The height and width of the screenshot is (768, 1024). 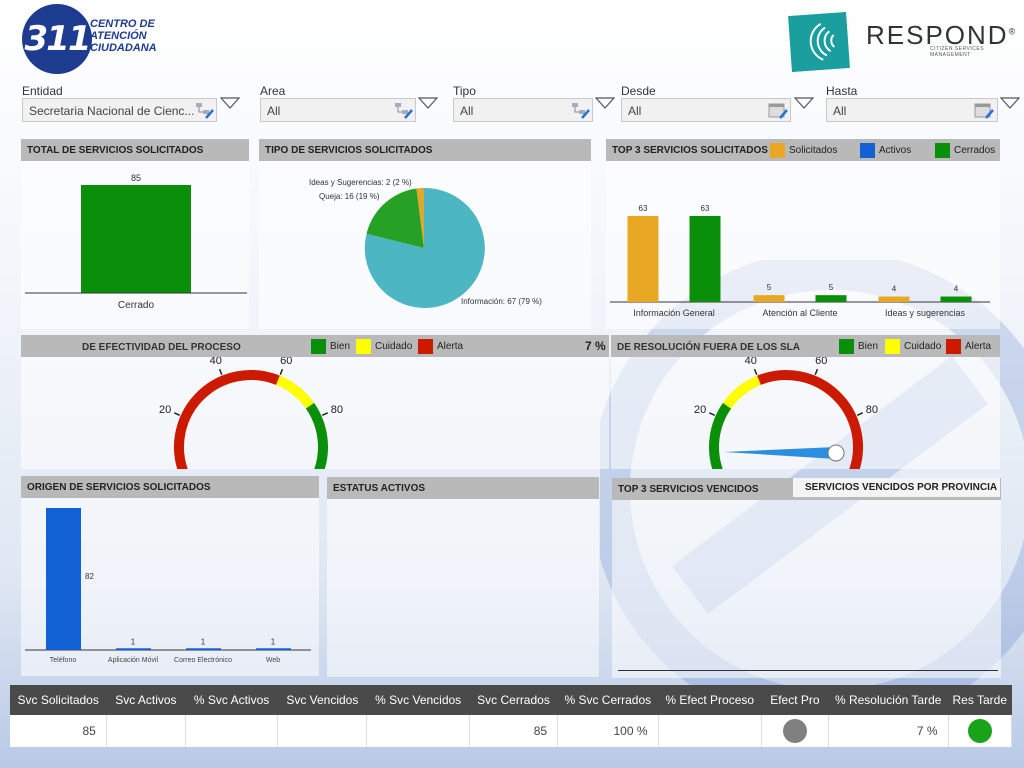 What do you see at coordinates (795, 731) in the screenshot?
I see `cell-efect-pro` at bounding box center [795, 731].